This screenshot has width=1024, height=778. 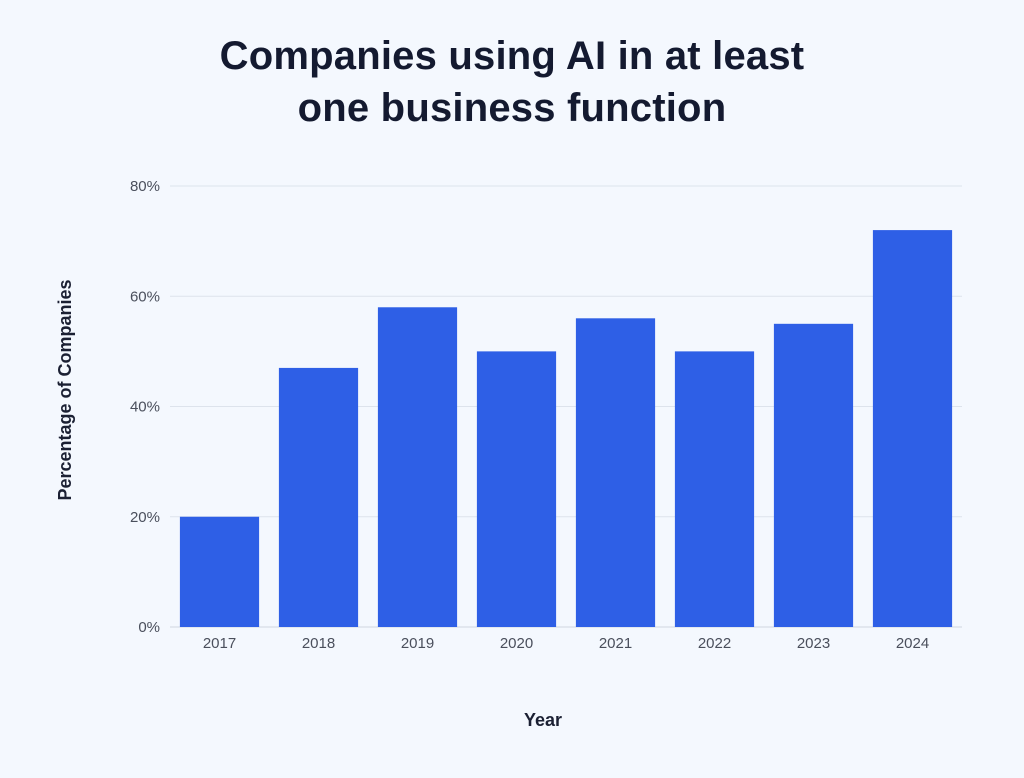 I want to click on x-tick-label: 2019, so click(x=417, y=643).